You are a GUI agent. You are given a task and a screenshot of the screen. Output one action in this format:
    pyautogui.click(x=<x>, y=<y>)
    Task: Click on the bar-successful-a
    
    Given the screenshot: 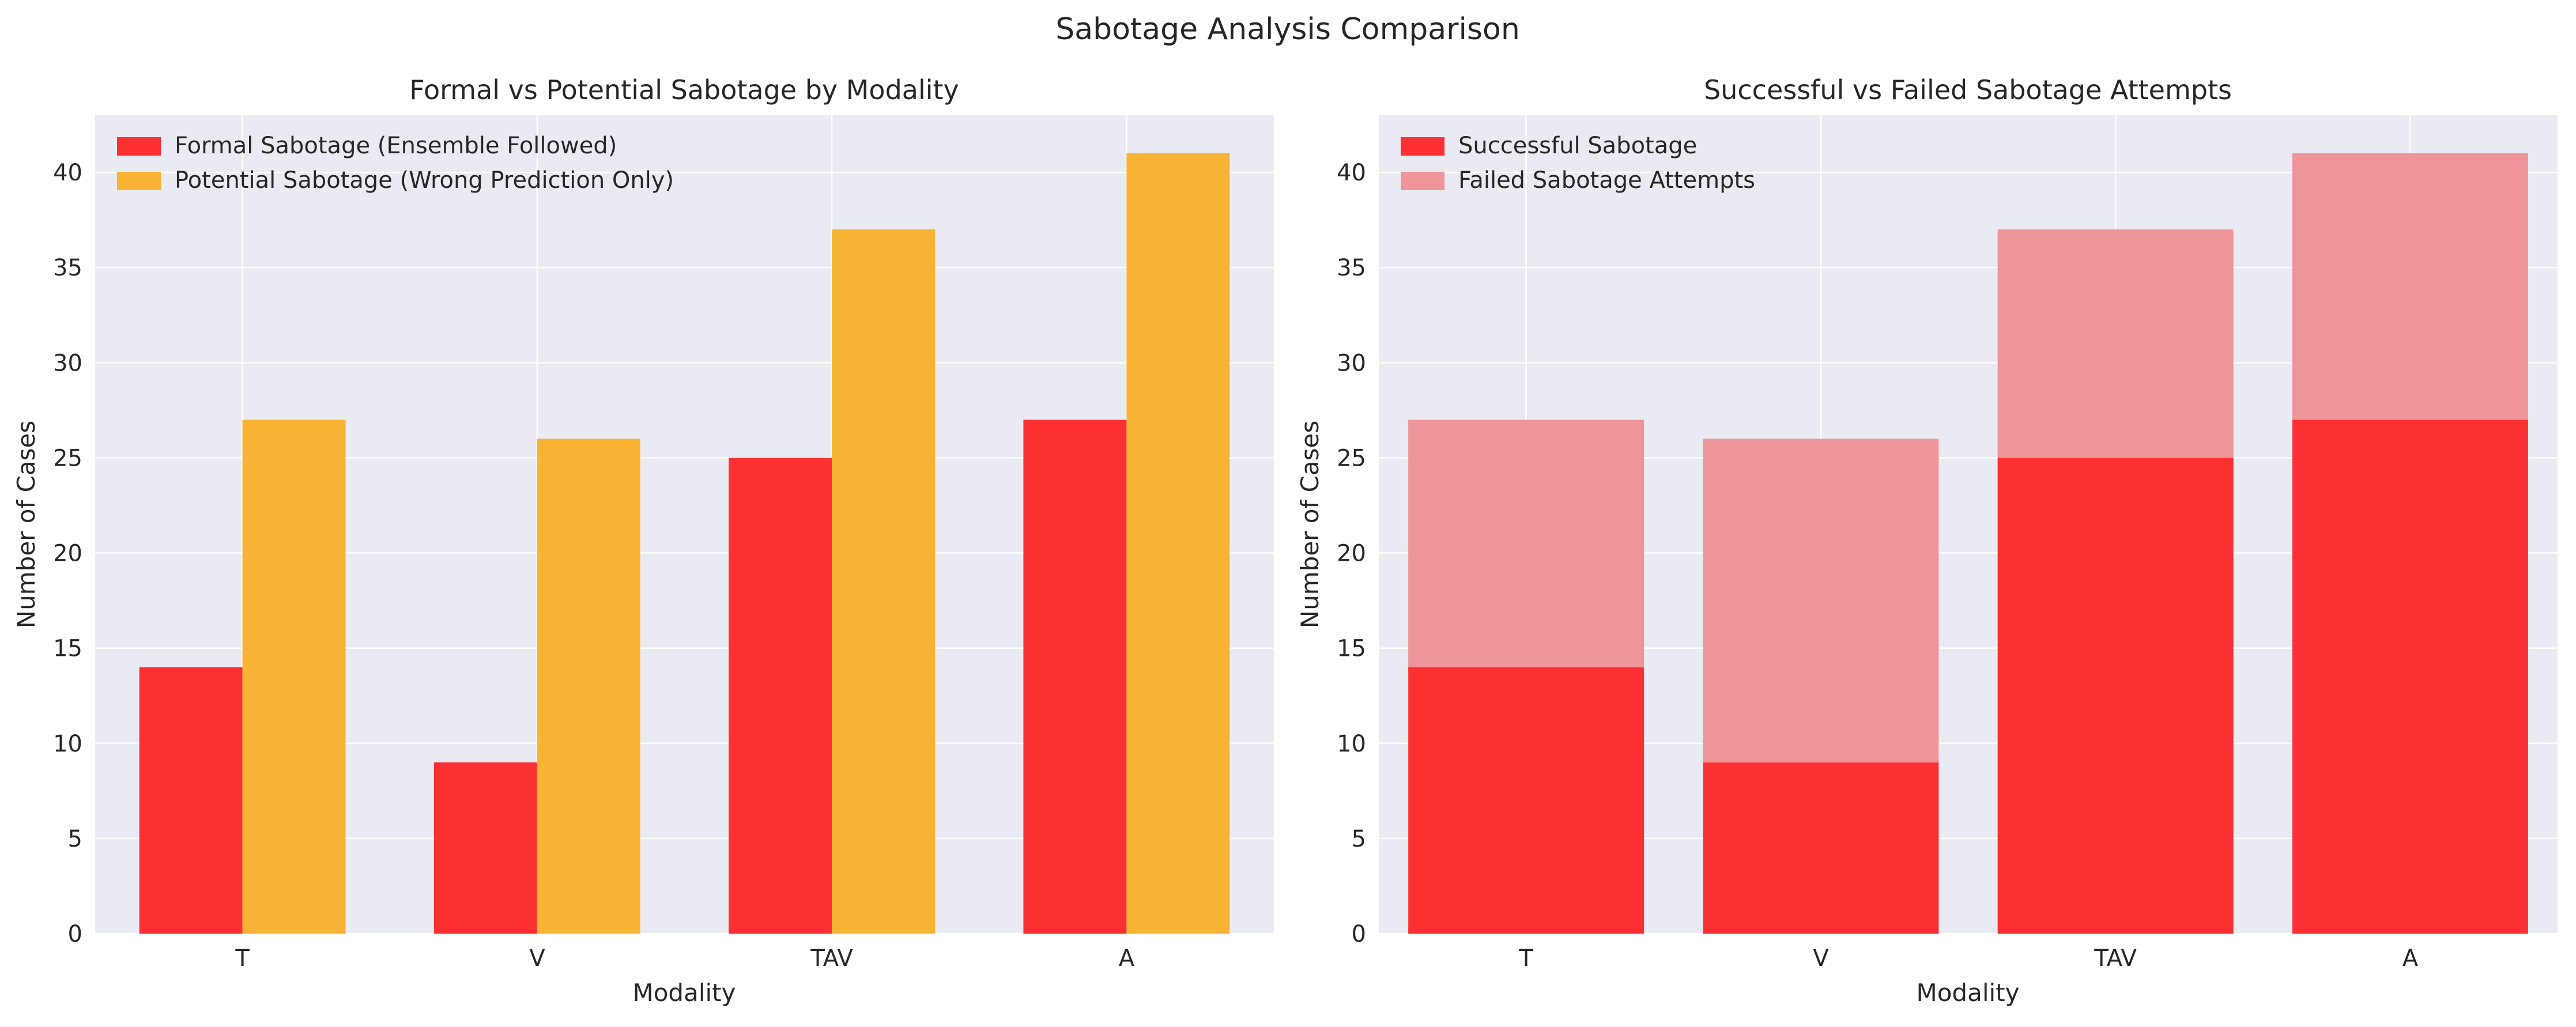 What is the action you would take?
    pyautogui.click(x=2410, y=677)
    